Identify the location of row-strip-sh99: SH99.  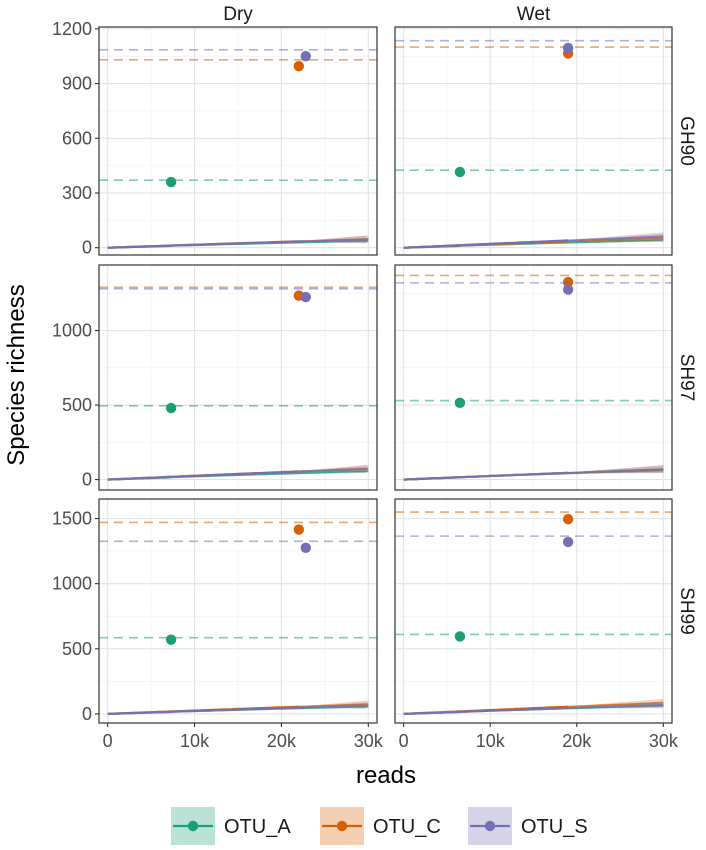
(686, 611).